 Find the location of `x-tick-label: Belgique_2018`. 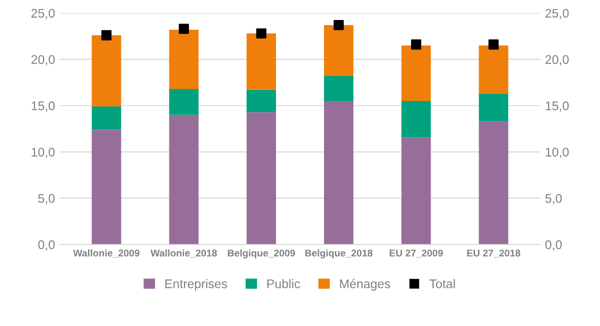

x-tick-label: Belgique_2018 is located at coordinates (338, 253).